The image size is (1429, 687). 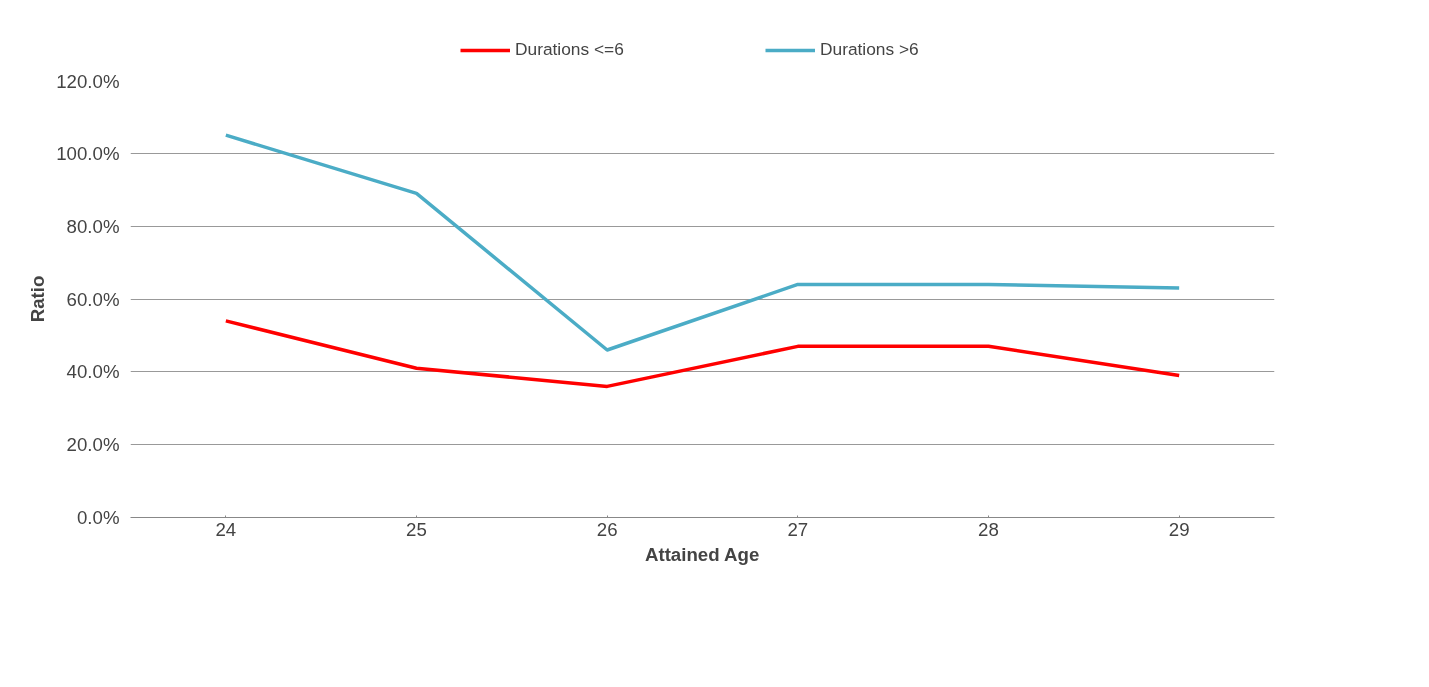 What do you see at coordinates (702, 554) in the screenshot?
I see `x-axis-title: Attained Age` at bounding box center [702, 554].